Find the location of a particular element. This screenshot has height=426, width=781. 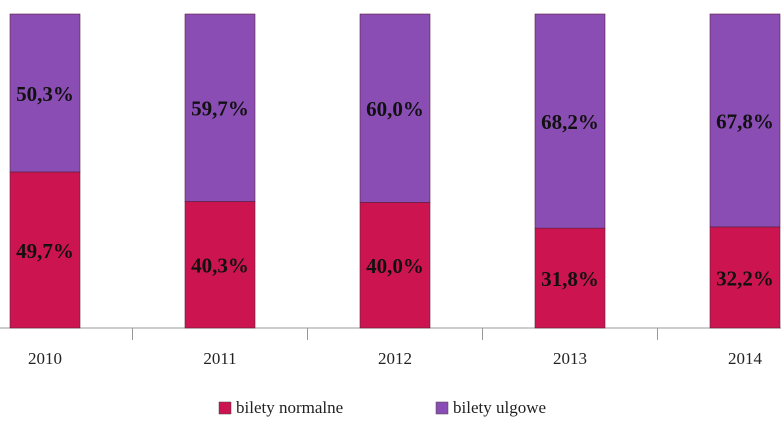

value-label: 49,7% is located at coordinates (45, 251).